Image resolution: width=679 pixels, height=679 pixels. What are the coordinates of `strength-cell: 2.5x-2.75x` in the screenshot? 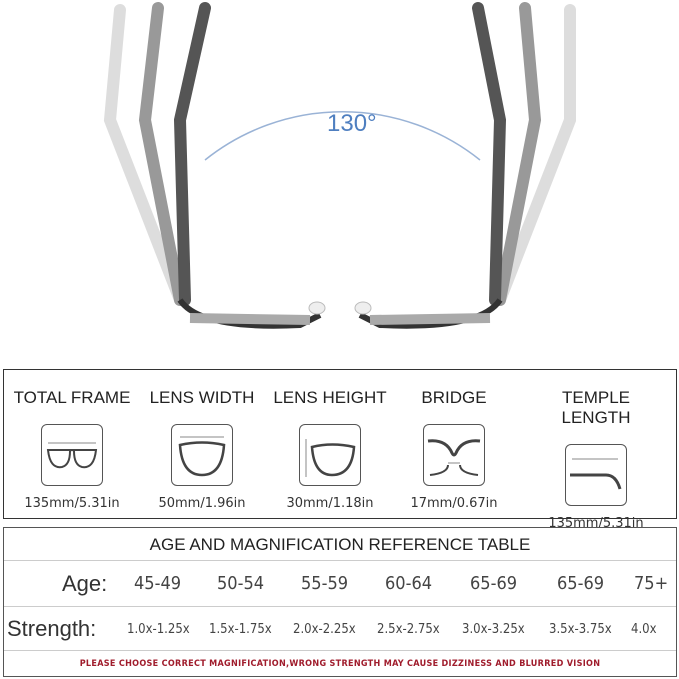 It's located at (408, 629).